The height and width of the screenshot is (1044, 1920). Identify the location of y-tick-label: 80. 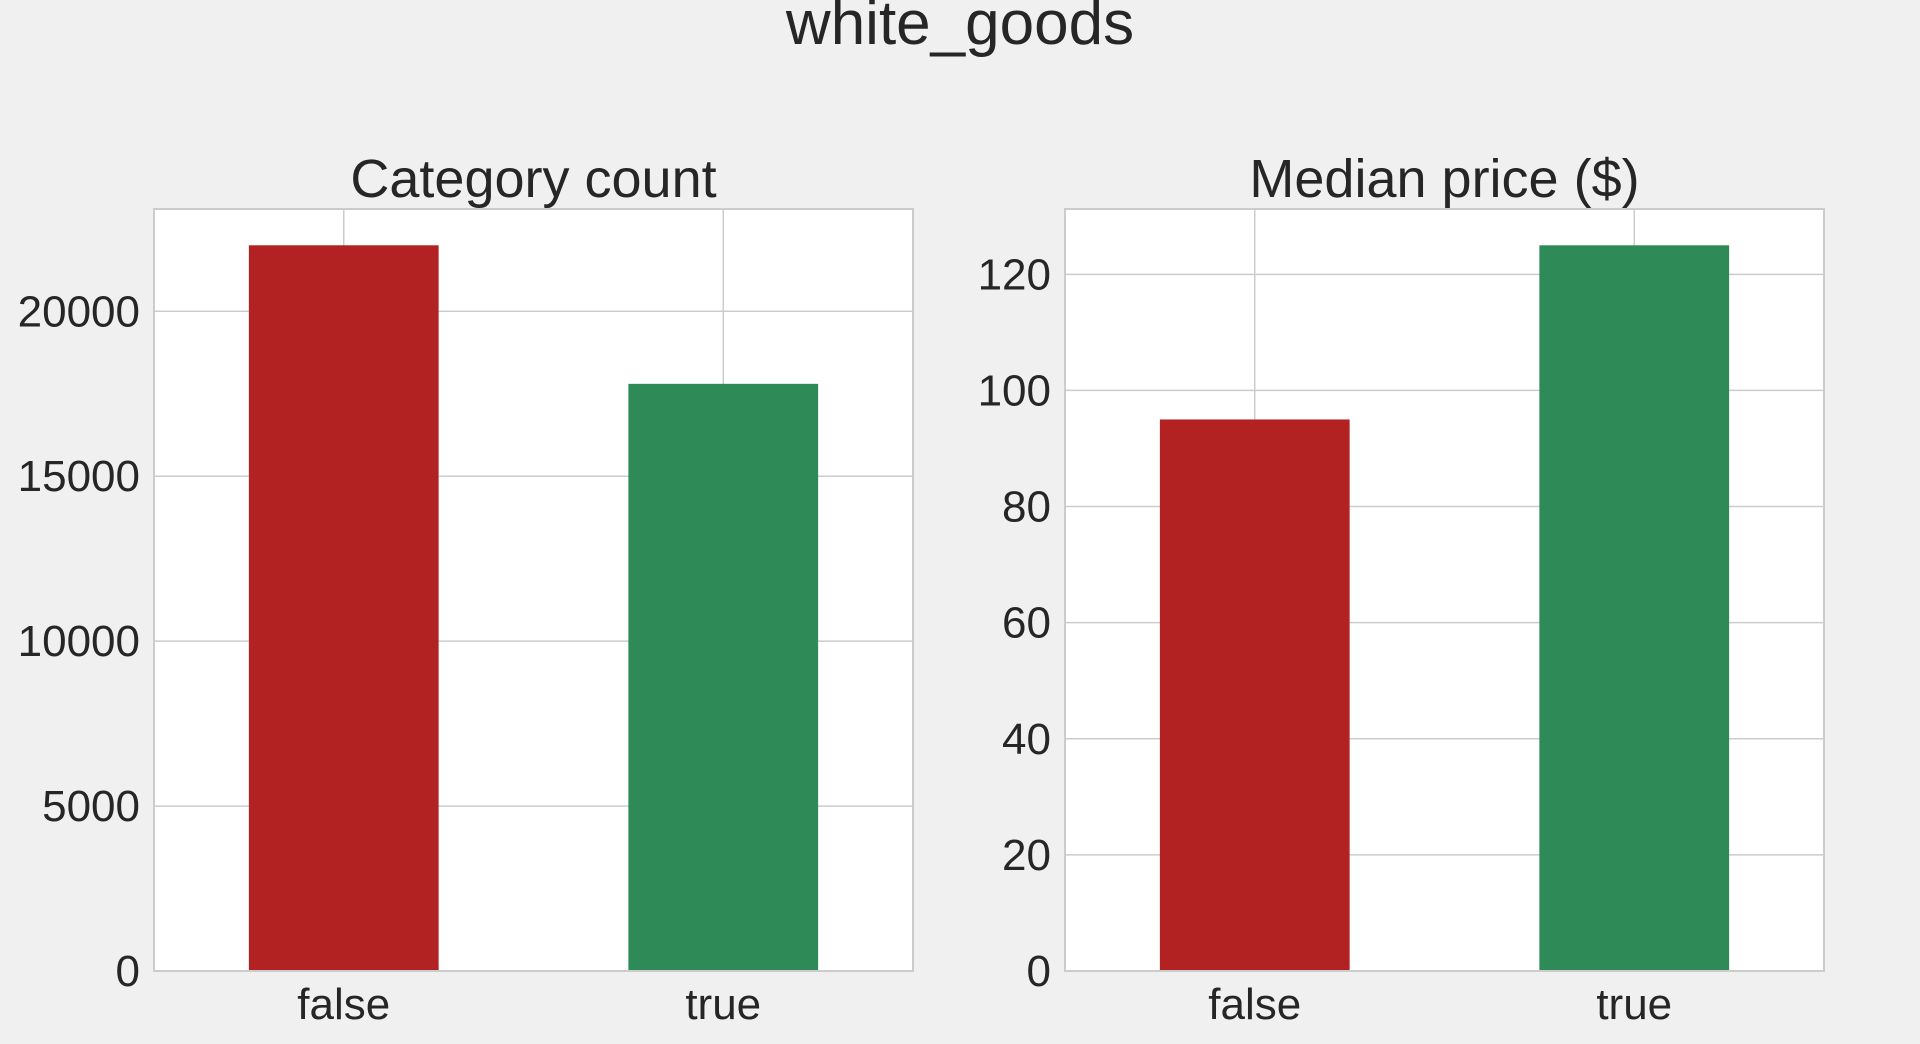
(1026, 507).